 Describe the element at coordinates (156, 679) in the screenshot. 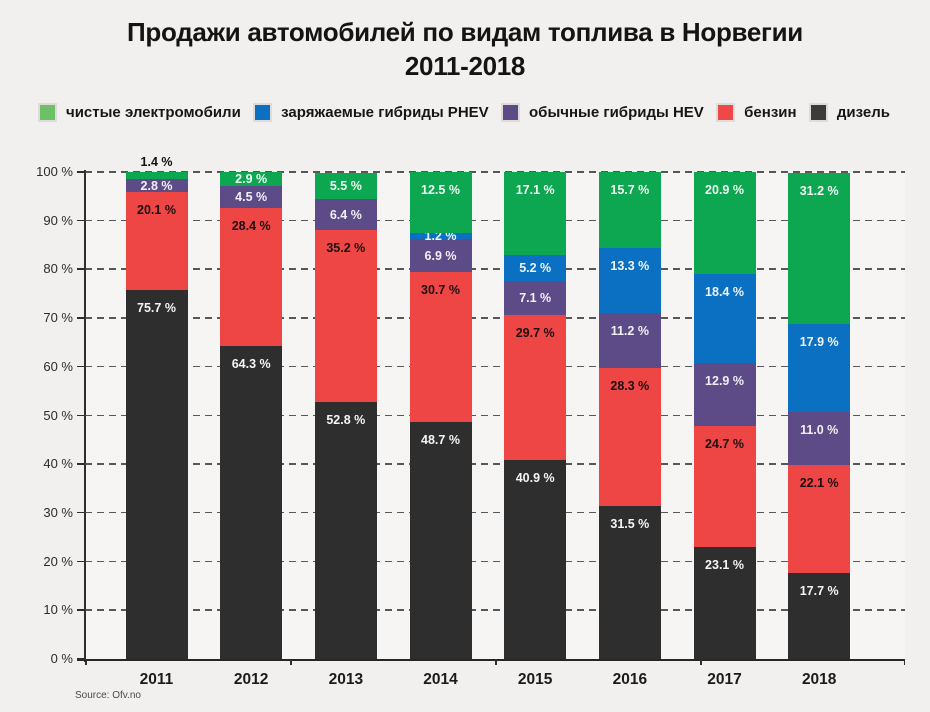

I see `x-axis-category-label: 2011` at that location.